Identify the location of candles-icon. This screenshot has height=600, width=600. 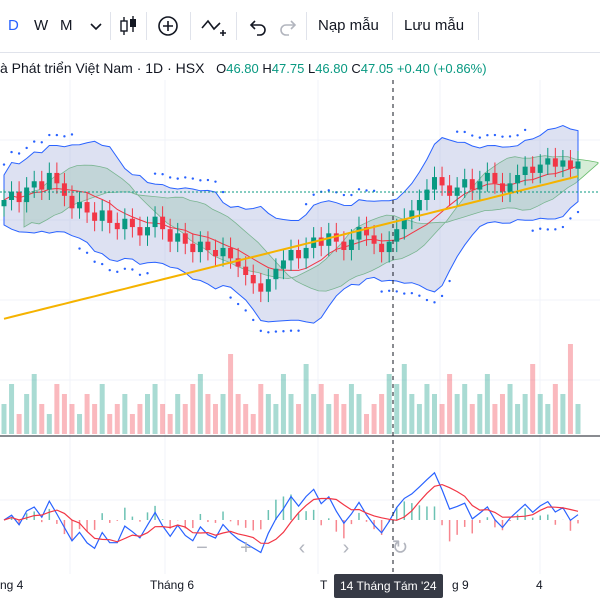
(128, 26).